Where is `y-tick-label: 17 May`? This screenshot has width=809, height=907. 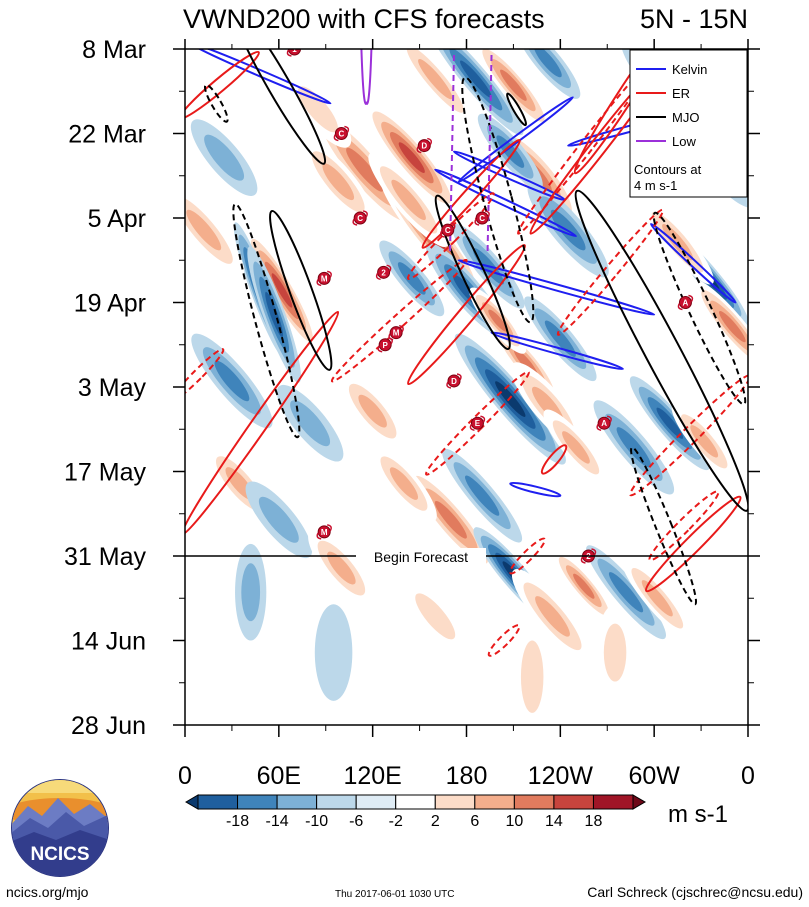 y-tick-label: 17 May is located at coordinates (105, 473).